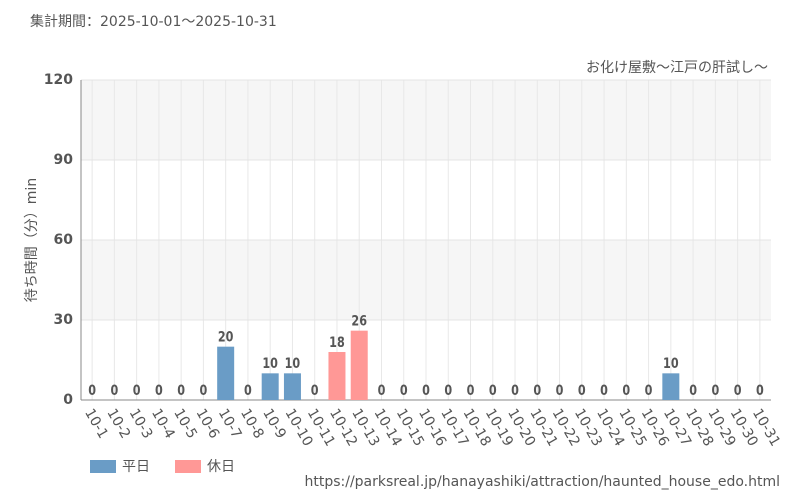  I want to click on y-tick-label: 120, so click(58, 80).